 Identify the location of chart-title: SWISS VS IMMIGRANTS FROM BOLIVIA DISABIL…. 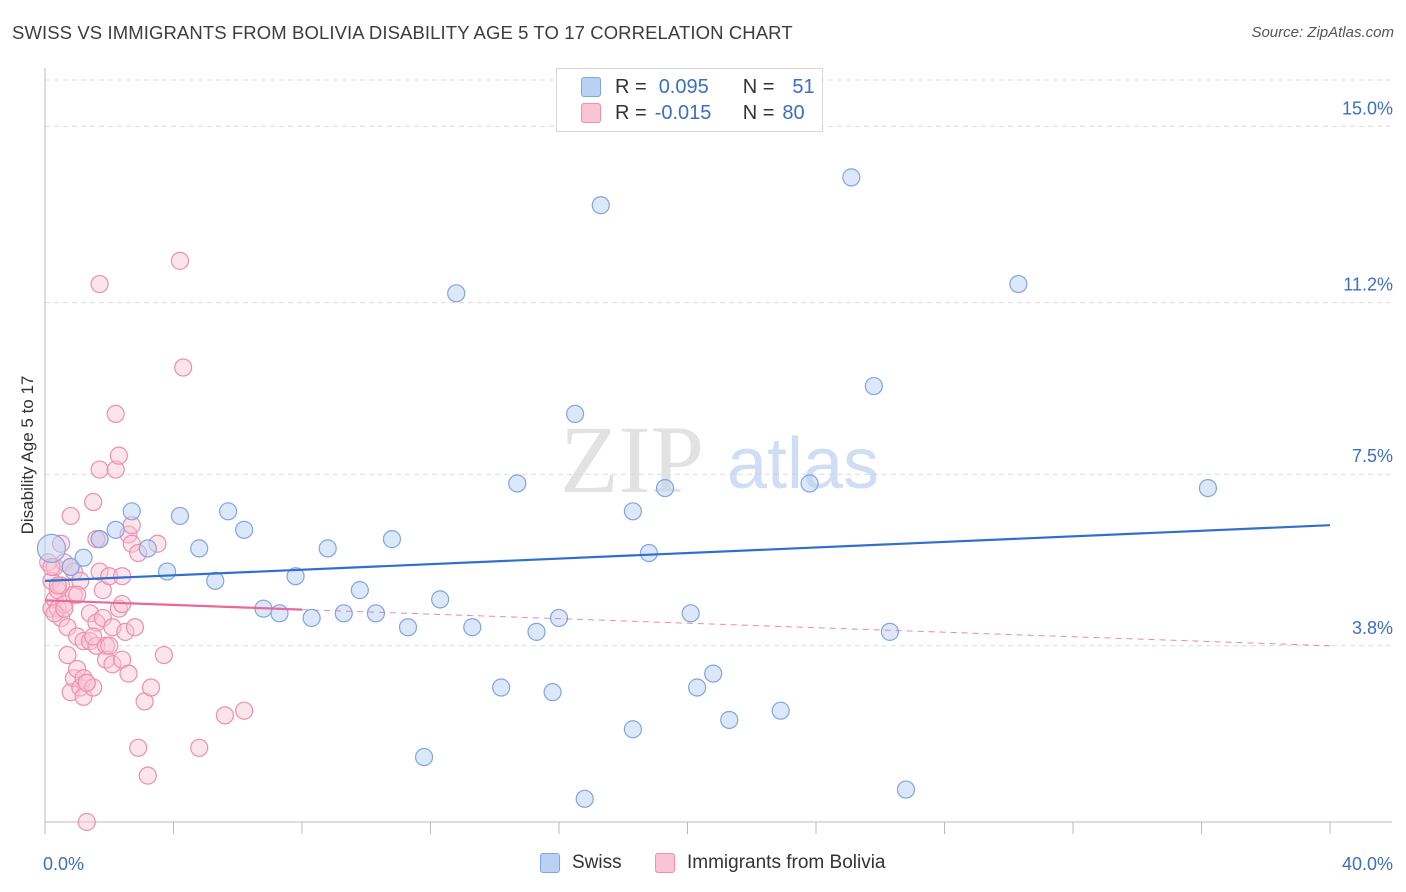
(402, 32).